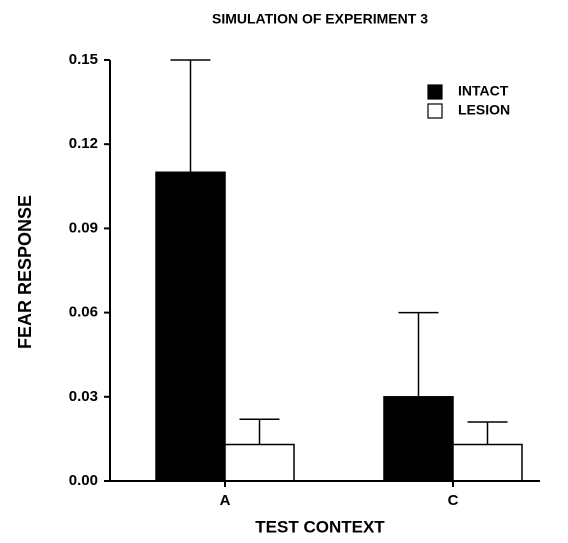  What do you see at coordinates (83, 227) in the screenshot?
I see `y-tick-label: 0.09` at bounding box center [83, 227].